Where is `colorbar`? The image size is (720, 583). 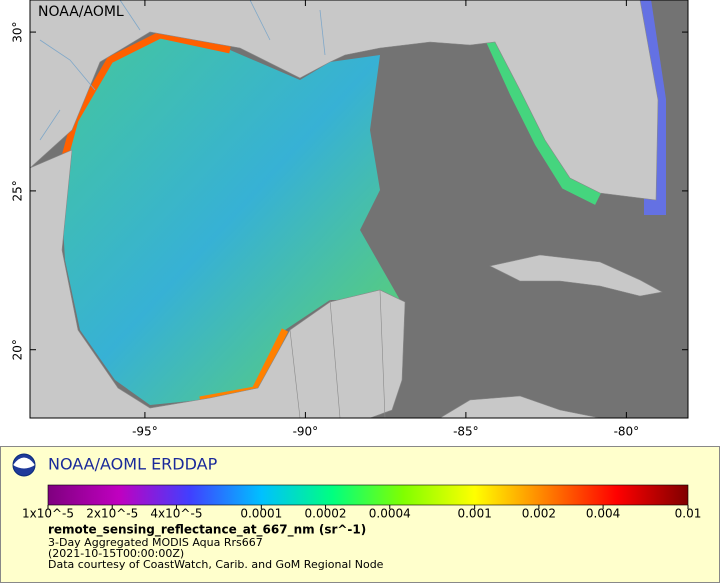
colorbar is located at coordinates (368, 495).